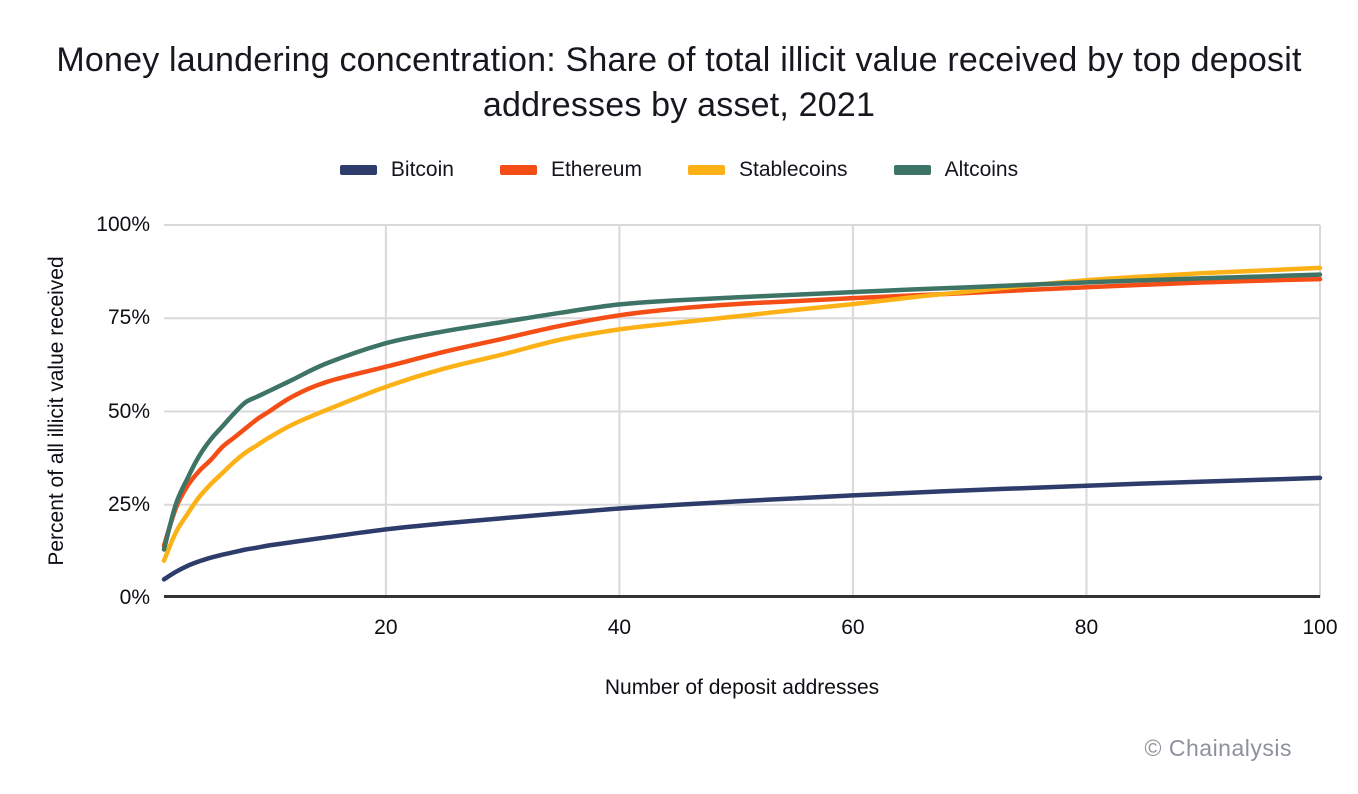  What do you see at coordinates (1218, 748) in the screenshot?
I see `copyright-note: © Chainalysis` at bounding box center [1218, 748].